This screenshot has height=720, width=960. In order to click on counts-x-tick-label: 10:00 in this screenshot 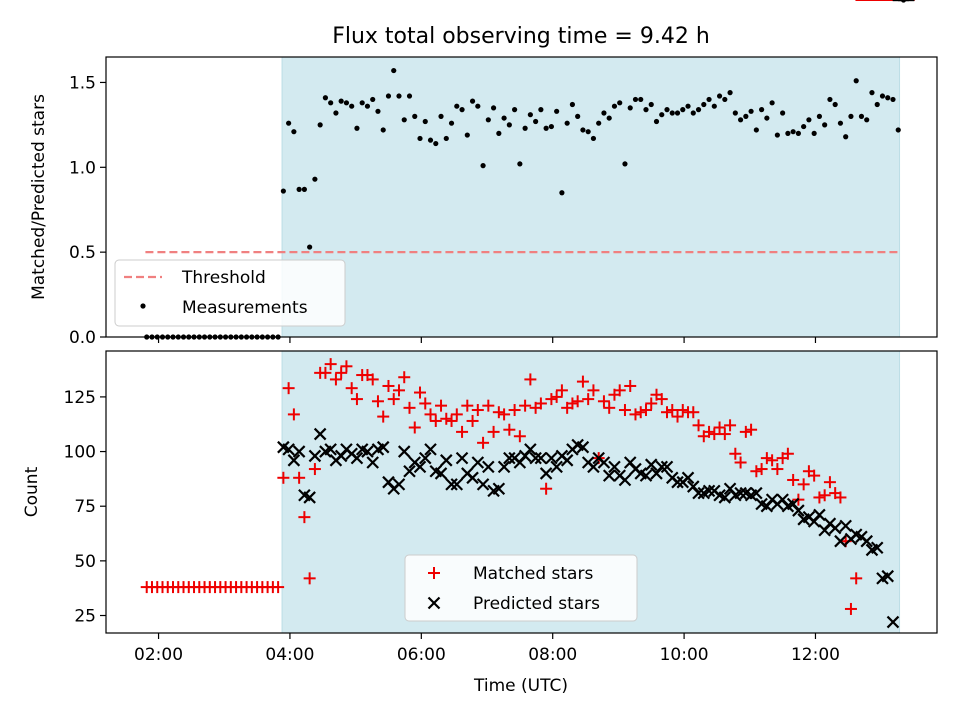, I will do `click(684, 655)`.